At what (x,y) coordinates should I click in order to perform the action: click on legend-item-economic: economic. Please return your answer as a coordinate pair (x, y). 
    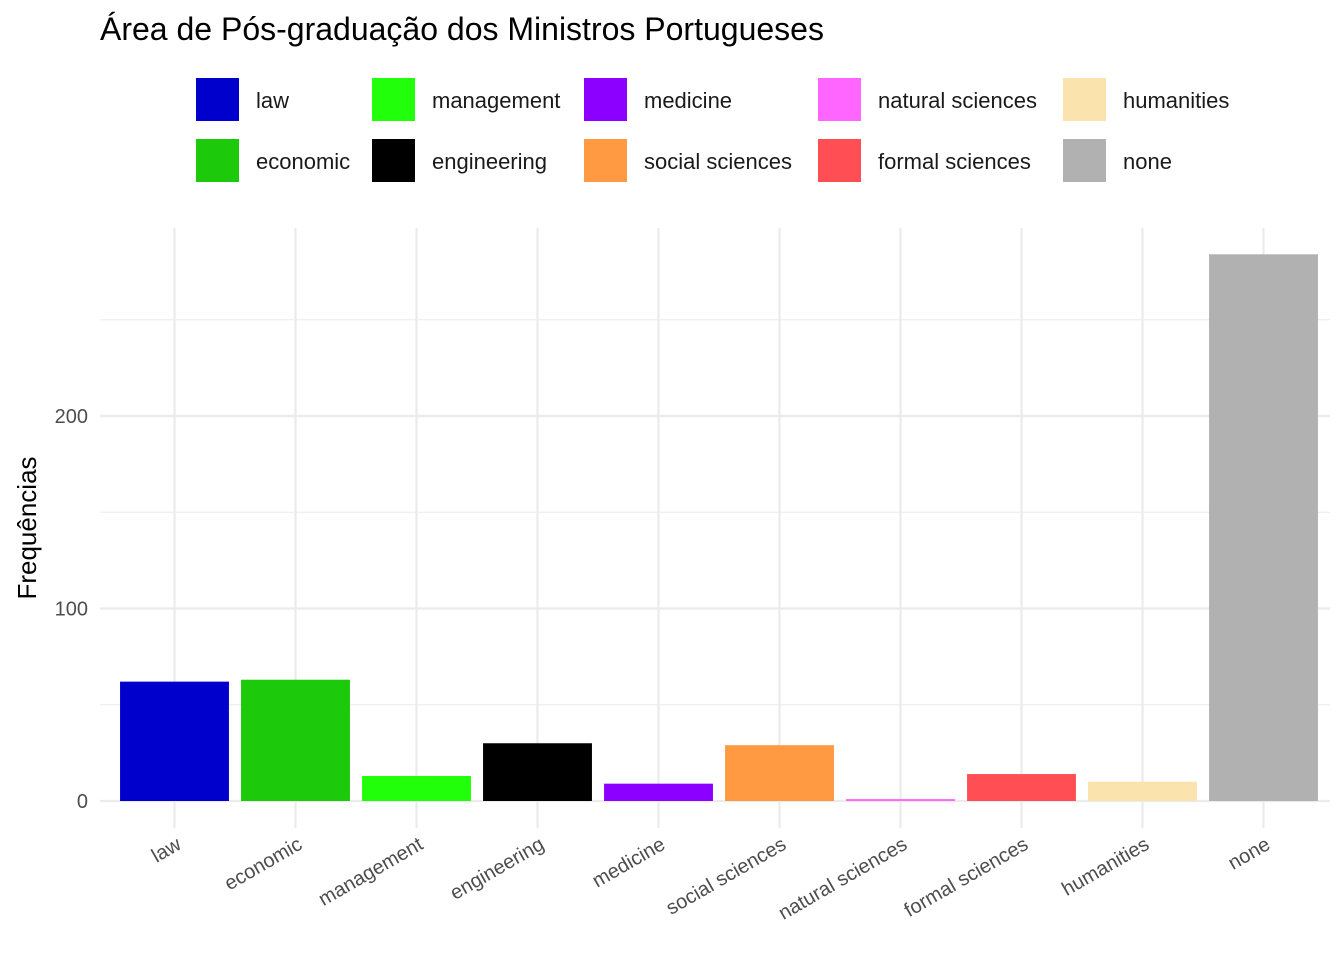
    Looking at the image, I should click on (273, 160).